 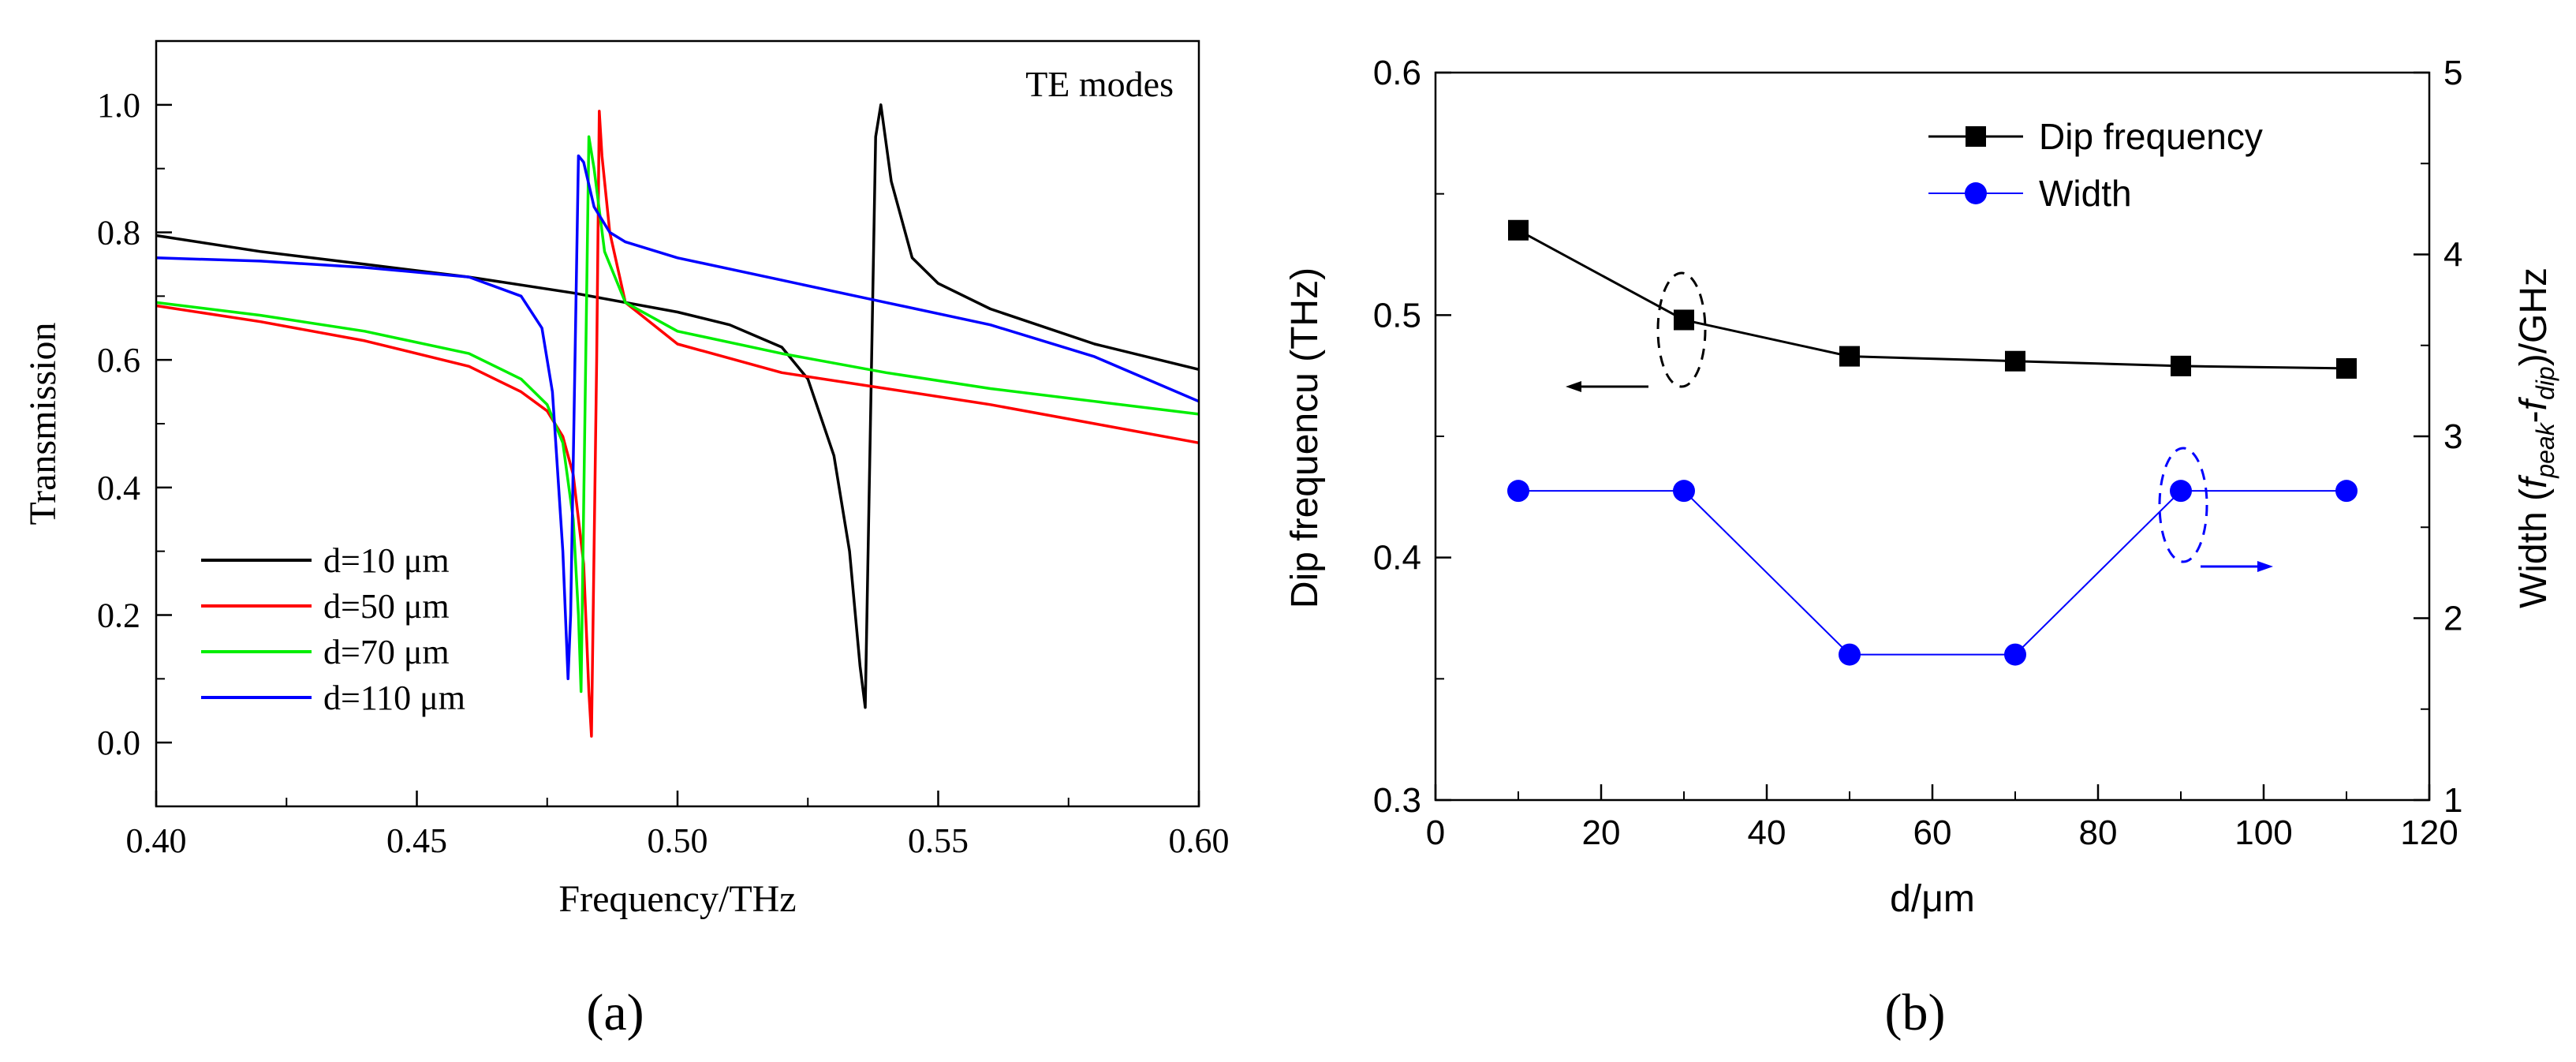 What do you see at coordinates (2263, 832) in the screenshot?
I see `panel-b-x-tick-label: 100` at bounding box center [2263, 832].